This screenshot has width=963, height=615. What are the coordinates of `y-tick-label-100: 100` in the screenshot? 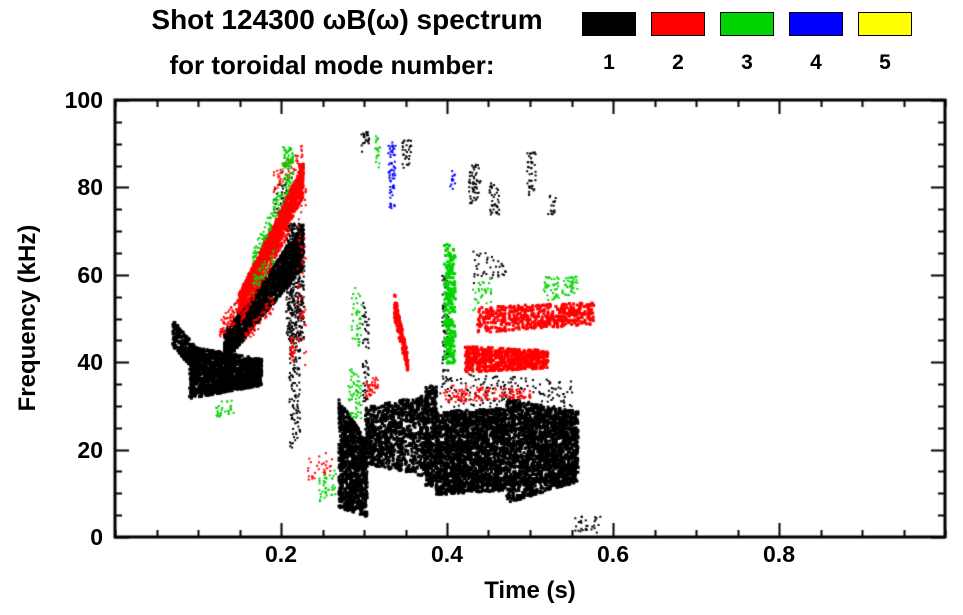 It's located at (83, 100).